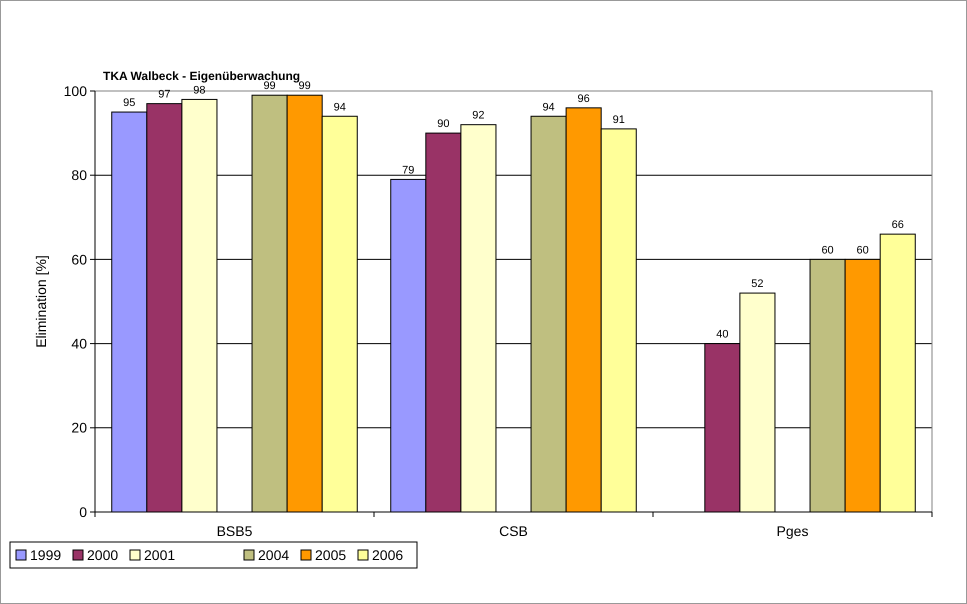 Image resolution: width=967 pixels, height=604 pixels. I want to click on y-tick-label: 20, so click(79, 428).